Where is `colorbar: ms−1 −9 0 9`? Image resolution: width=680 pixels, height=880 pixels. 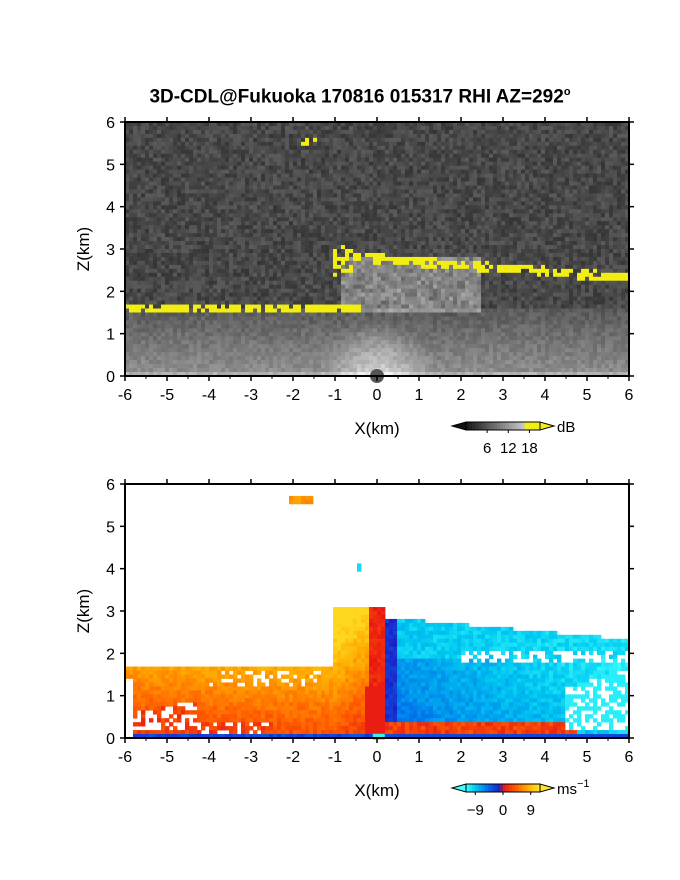
colorbar: ms−1 −9 0 9 is located at coordinates (520, 798).